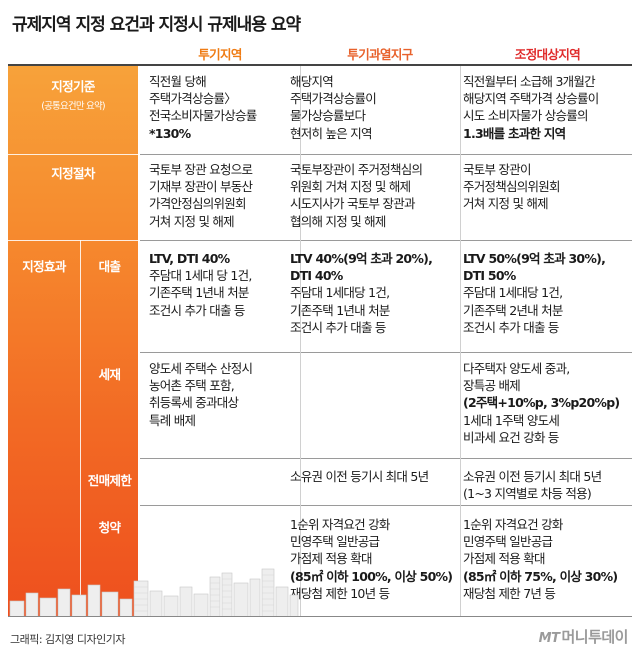 This screenshot has width=640, height=663. Describe the element at coordinates (513, 310) in the screenshot. I see `cell-line: 기존주택 2년내 처분` at that location.